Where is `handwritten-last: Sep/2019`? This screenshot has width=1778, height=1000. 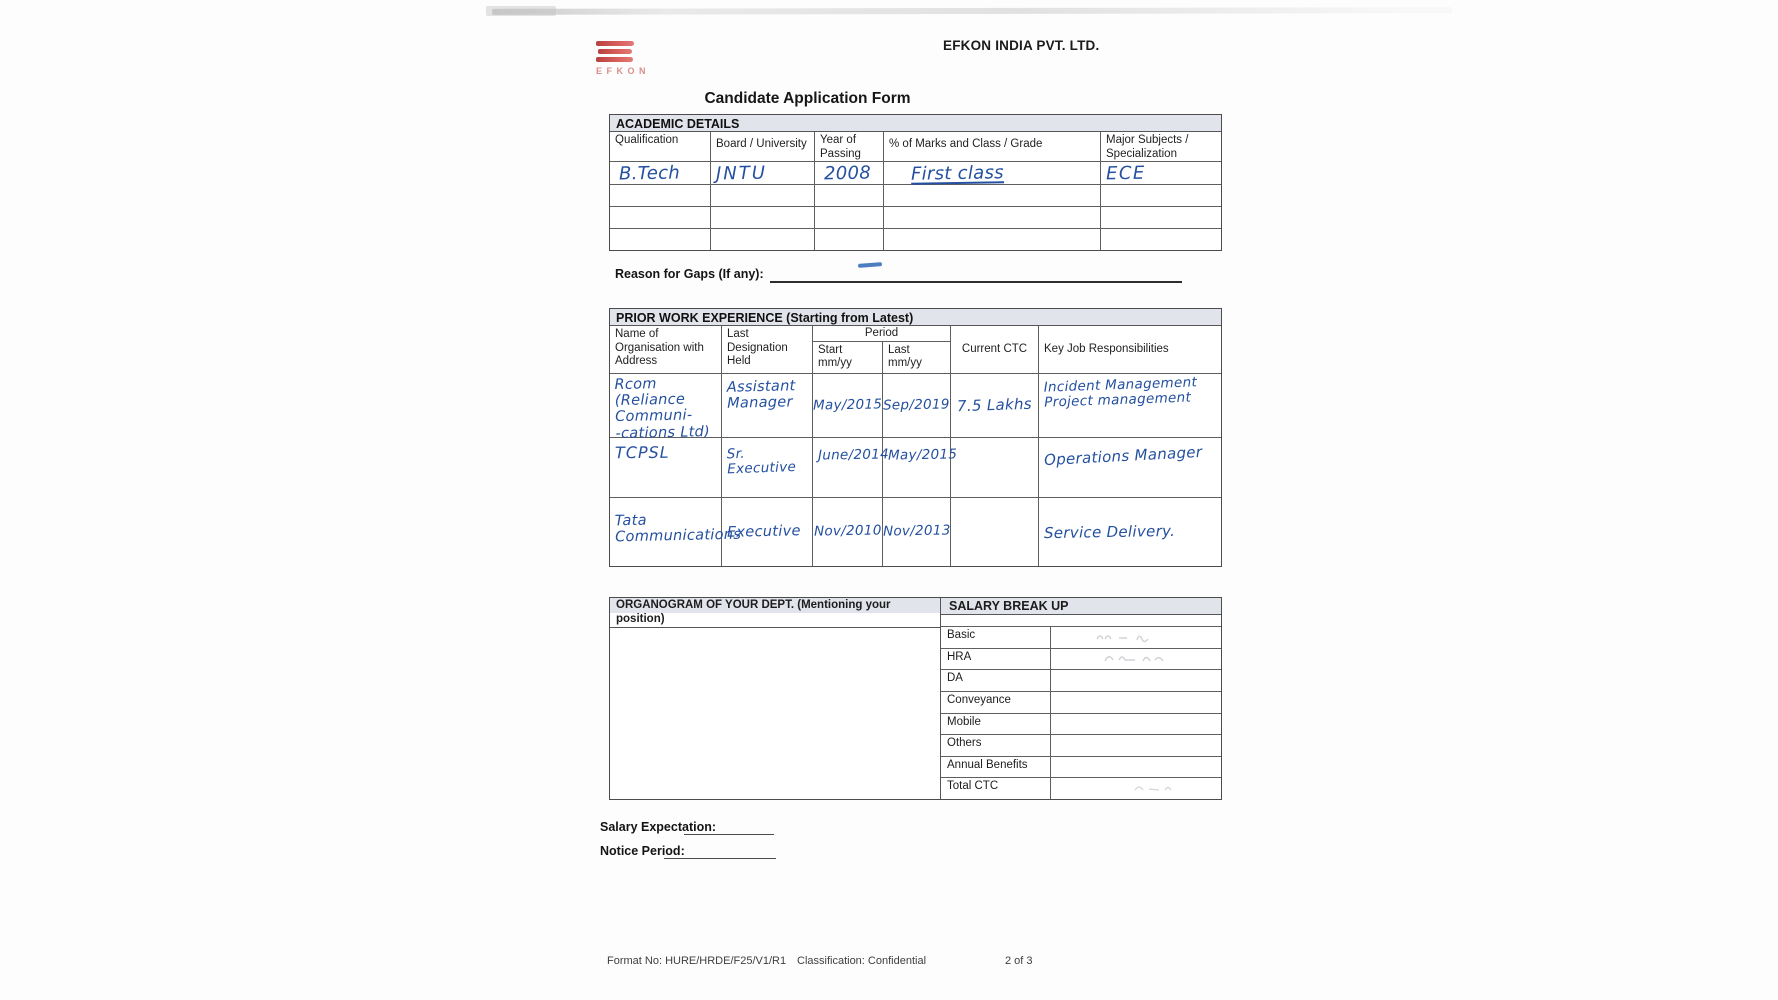
handwritten-last: Sep/2019 is located at coordinates (916, 405).